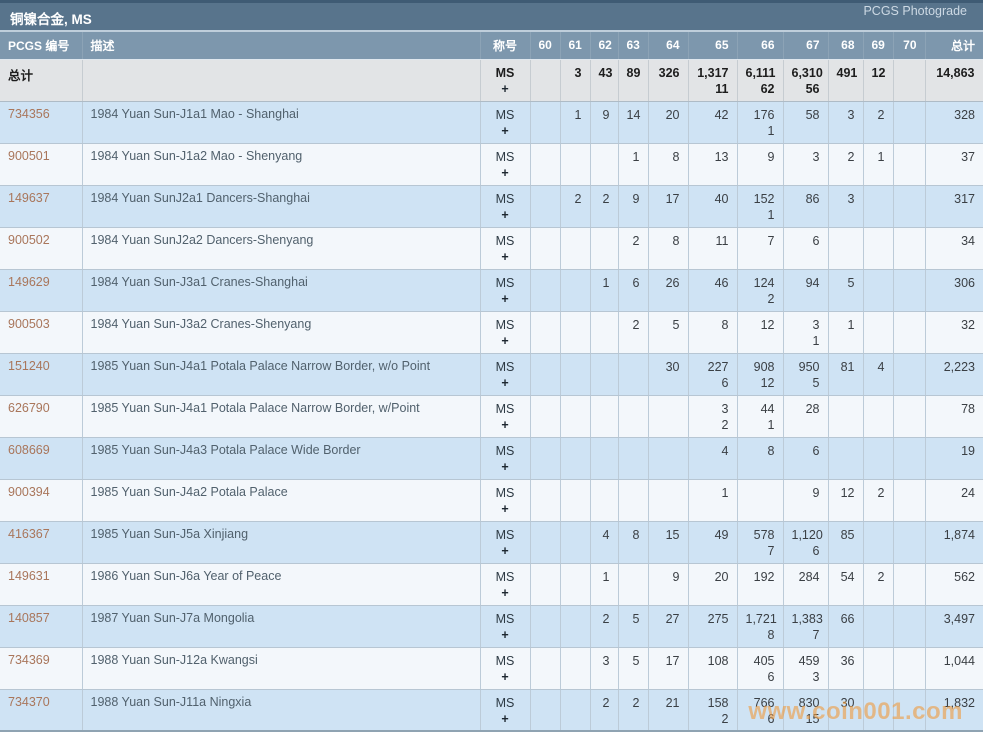 The height and width of the screenshot is (732, 983). What do you see at coordinates (668, 374) in the screenshot?
I see `grade-cell-64: 30` at bounding box center [668, 374].